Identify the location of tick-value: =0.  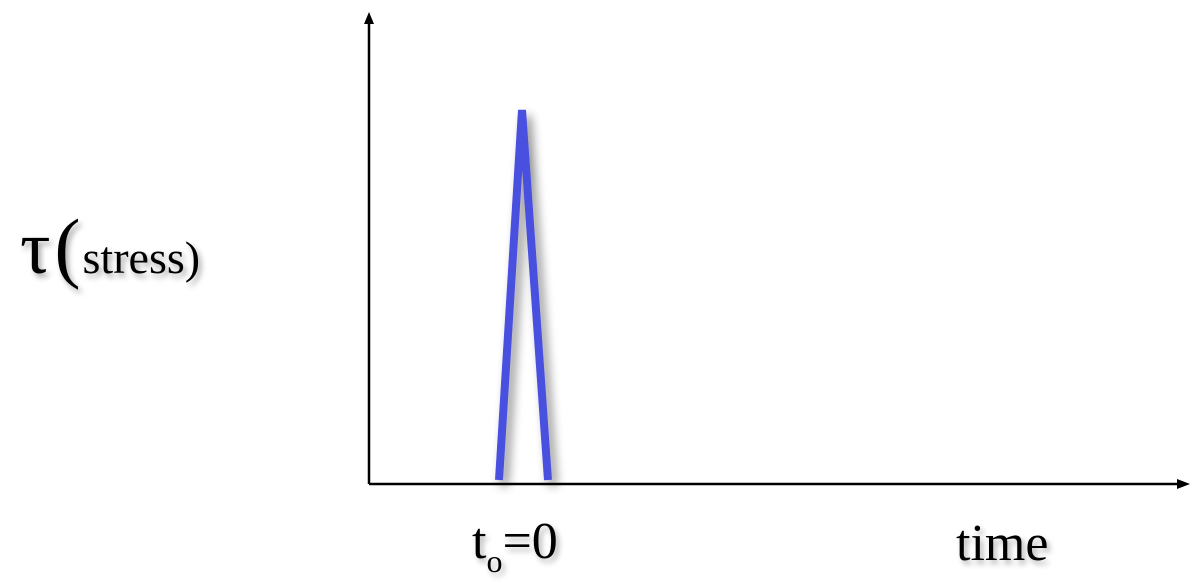
(530, 541).